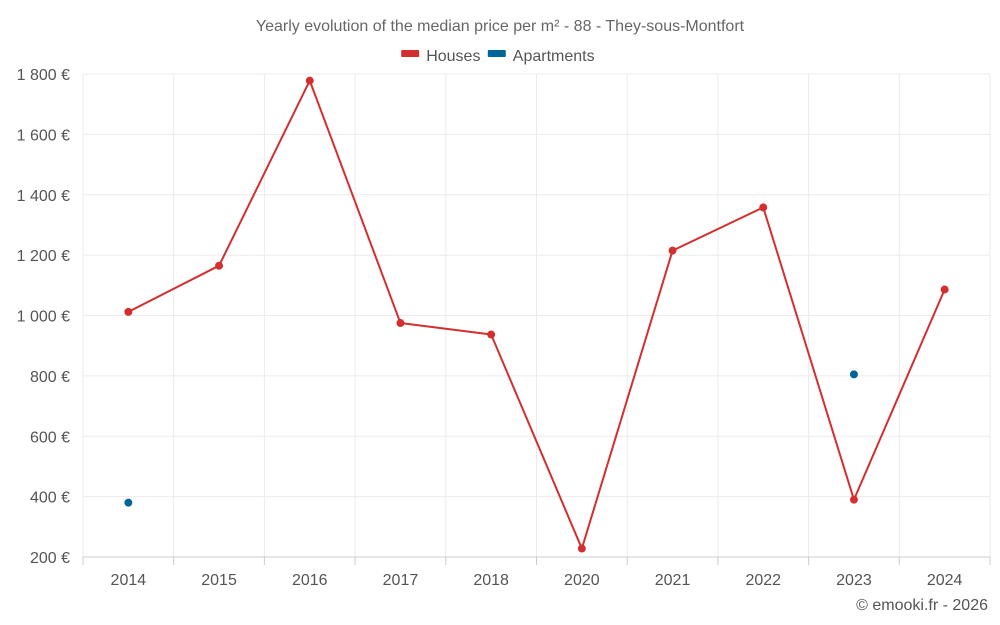  What do you see at coordinates (219, 580) in the screenshot?
I see `x-tick-label: 2015` at bounding box center [219, 580].